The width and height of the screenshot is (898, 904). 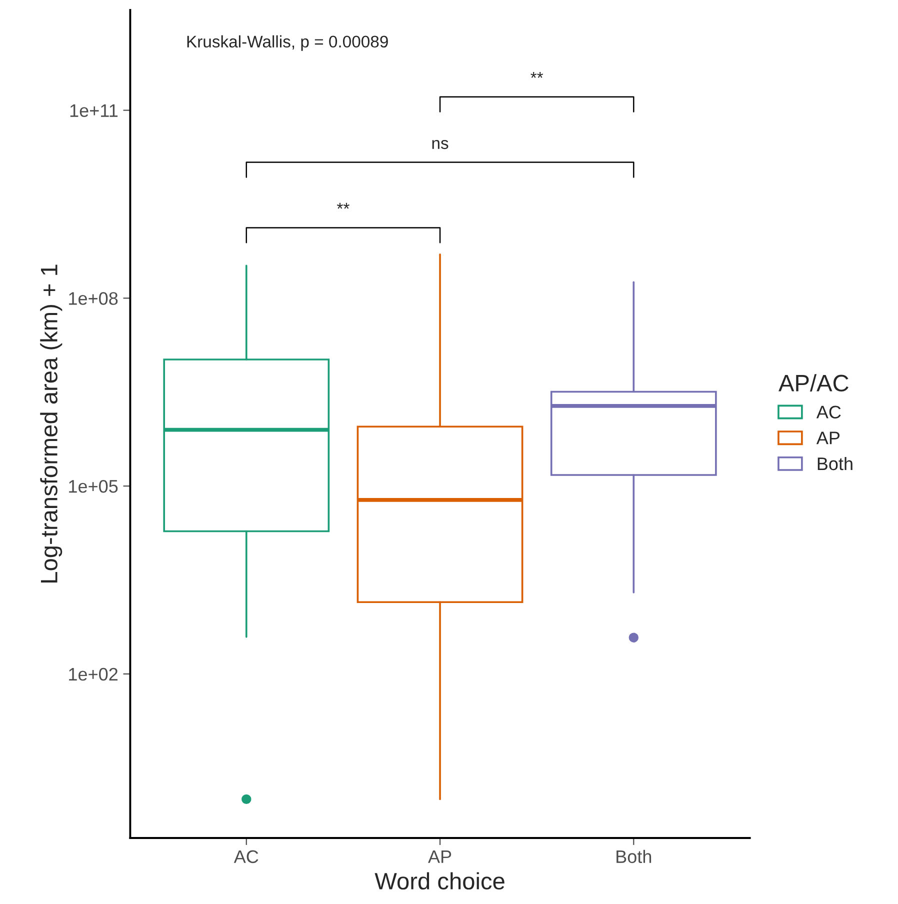 What do you see at coordinates (93, 486) in the screenshot?
I see `y-tick-label: 1e+05` at bounding box center [93, 486].